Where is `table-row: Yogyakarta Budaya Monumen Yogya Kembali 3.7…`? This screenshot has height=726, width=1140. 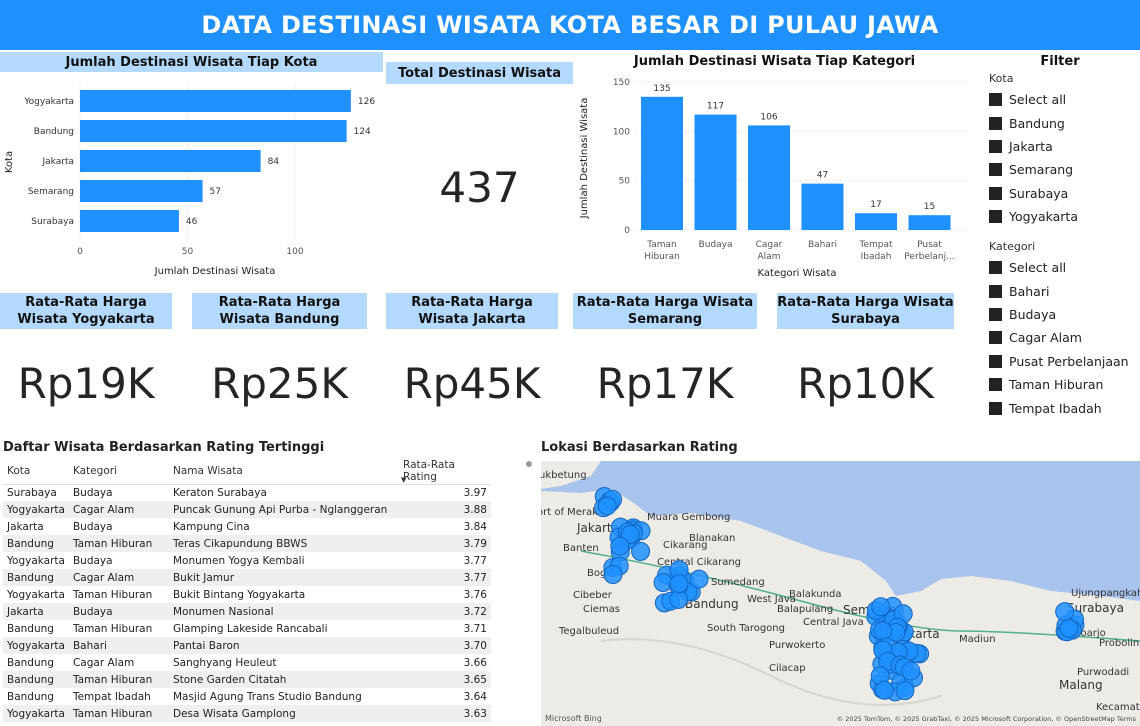
table-row: Yogyakarta Budaya Monumen Yogya Kembali 3.7… is located at coordinates (247, 560).